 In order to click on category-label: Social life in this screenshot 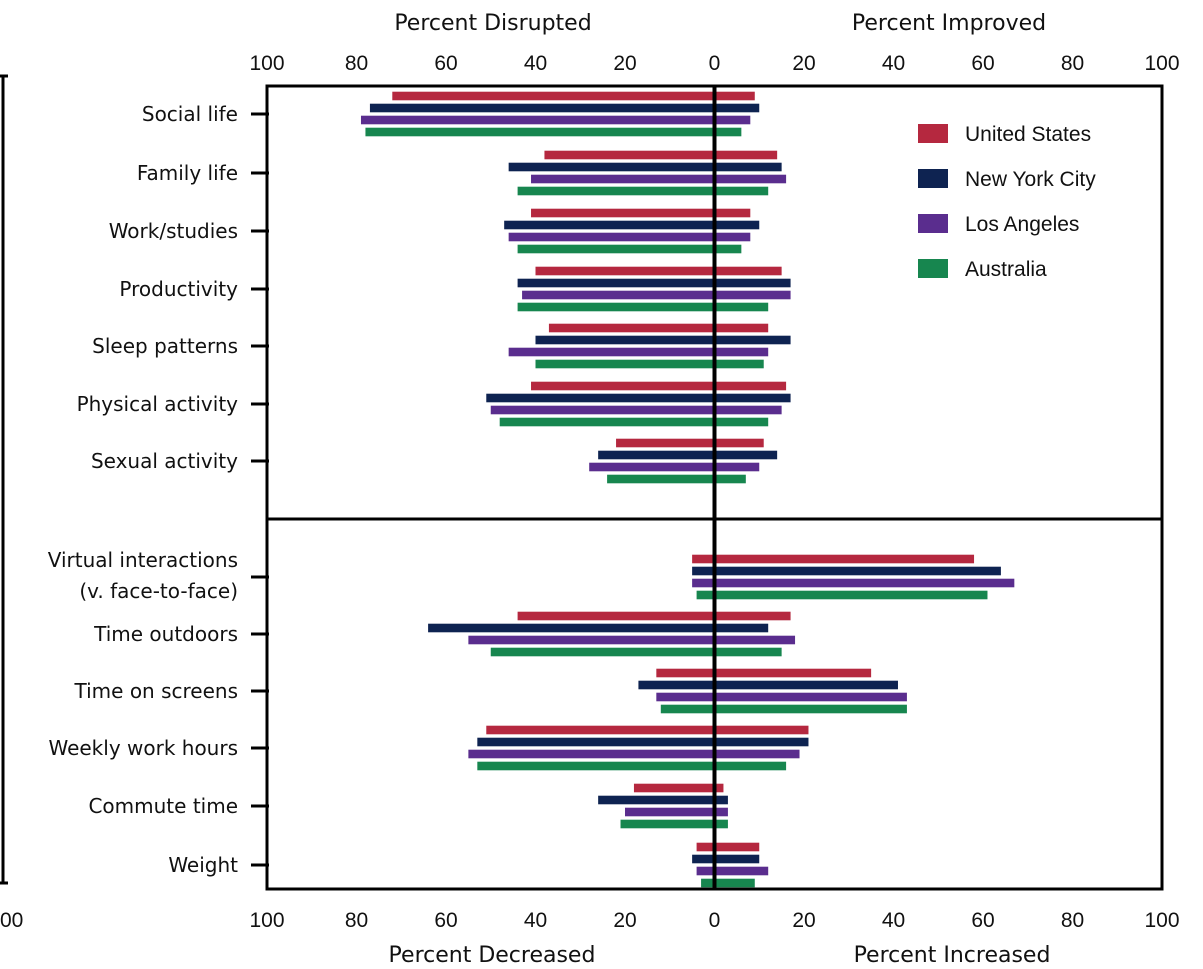, I will do `click(190, 114)`.